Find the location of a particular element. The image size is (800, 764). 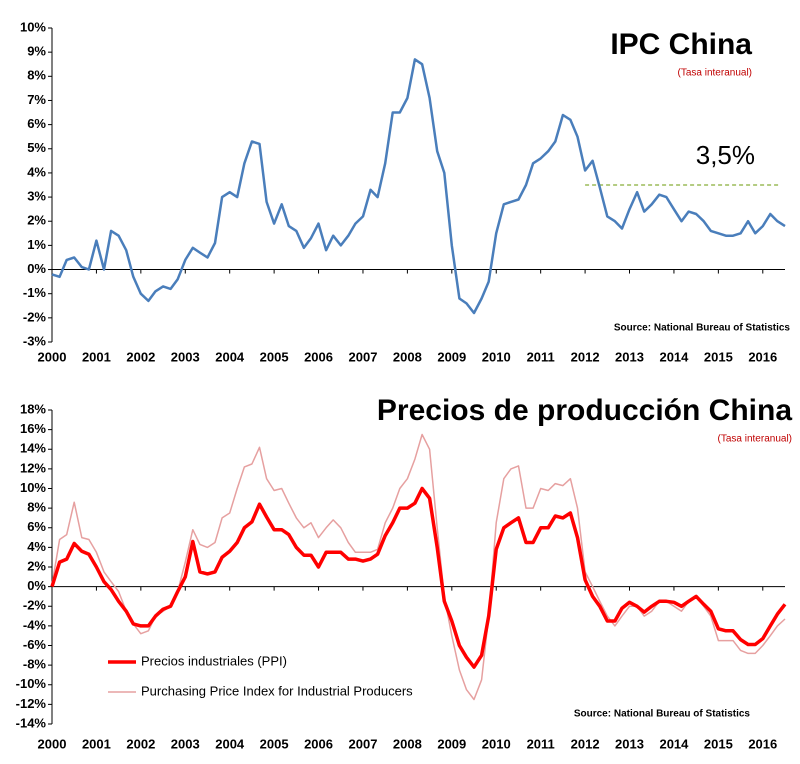

y-tick-label: -12% is located at coordinates (31, 703).